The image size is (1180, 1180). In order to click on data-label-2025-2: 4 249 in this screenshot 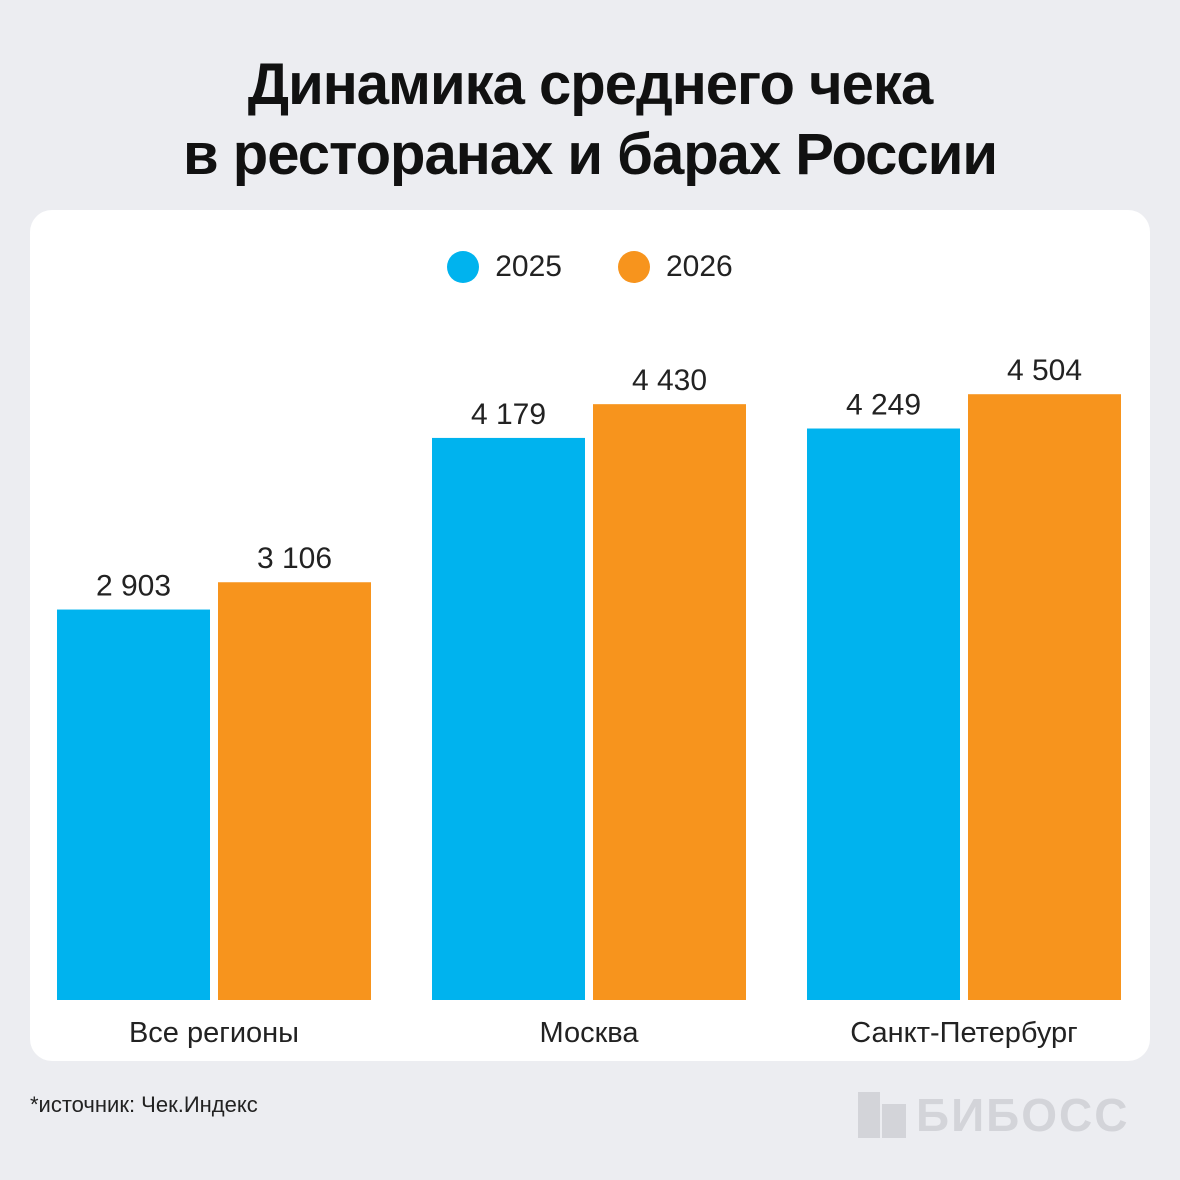, I will do `click(883, 405)`.